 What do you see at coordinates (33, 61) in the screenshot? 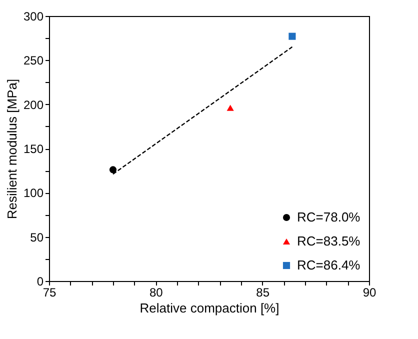
I see `y-tick-label: 250` at bounding box center [33, 61].